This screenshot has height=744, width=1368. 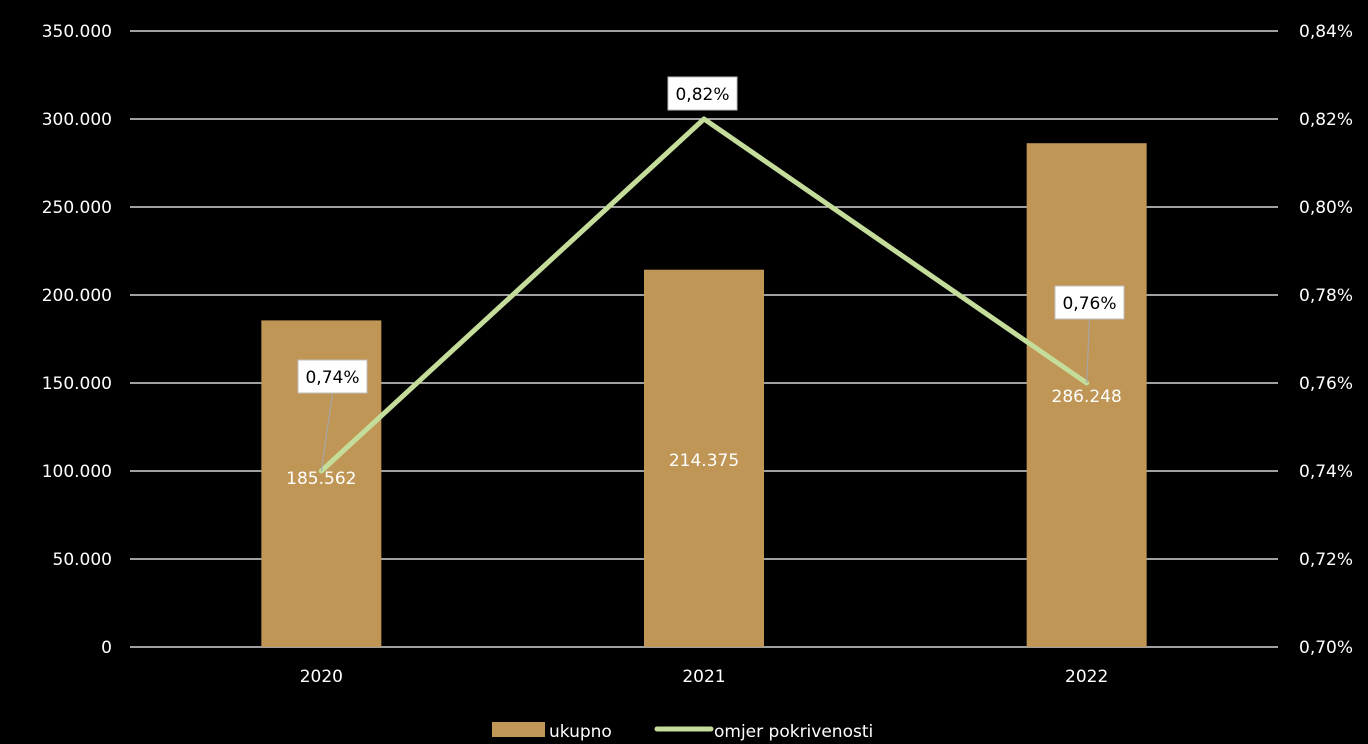 What do you see at coordinates (1326, 340) in the screenshot?
I see `right-axis-ticks: 0,70% 0,72% 0,74% 0,76% 0,78% 0,80% 0,82% 0,84%` at bounding box center [1326, 340].